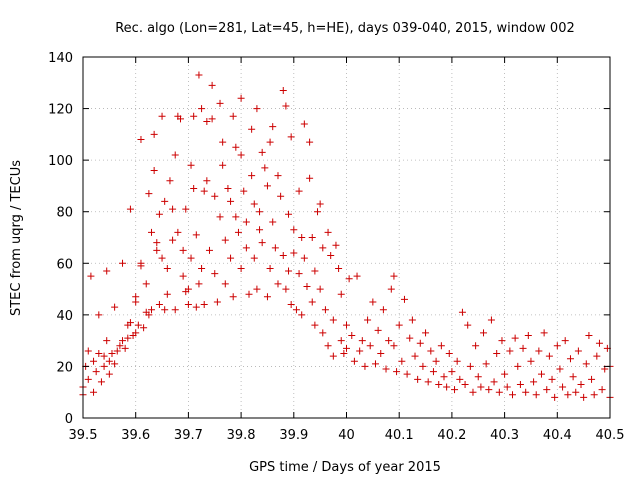  I want to click on x-tick-label: 40.5, so click(610, 435).